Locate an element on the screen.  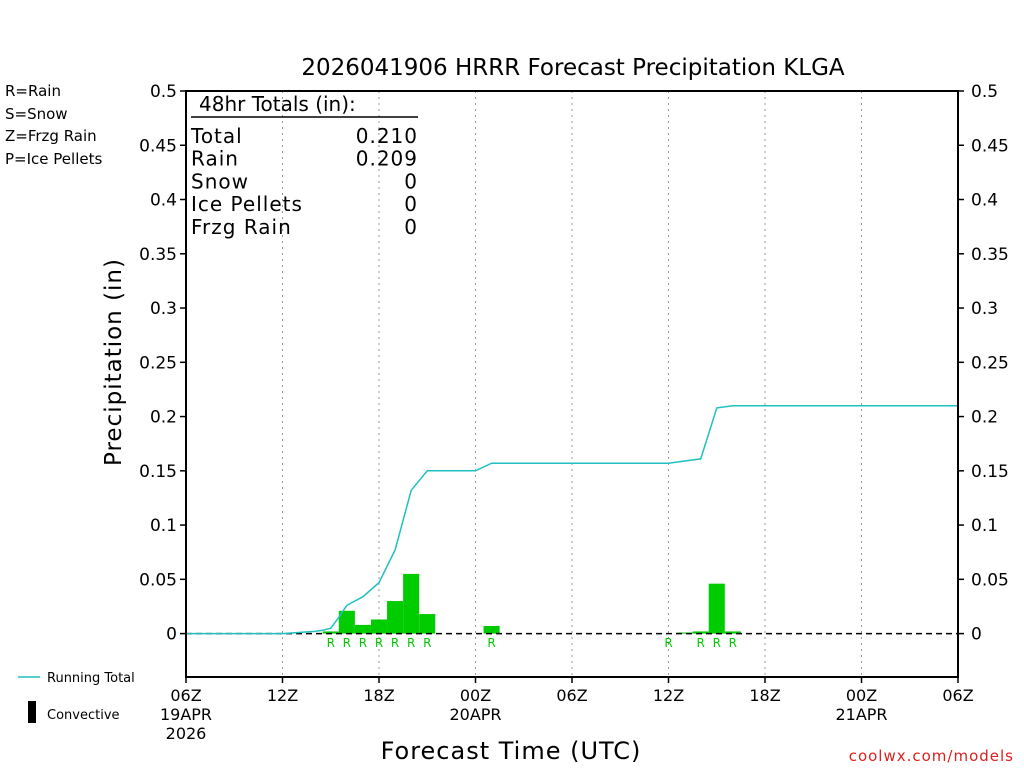
precip-bars is located at coordinates (531, 603).